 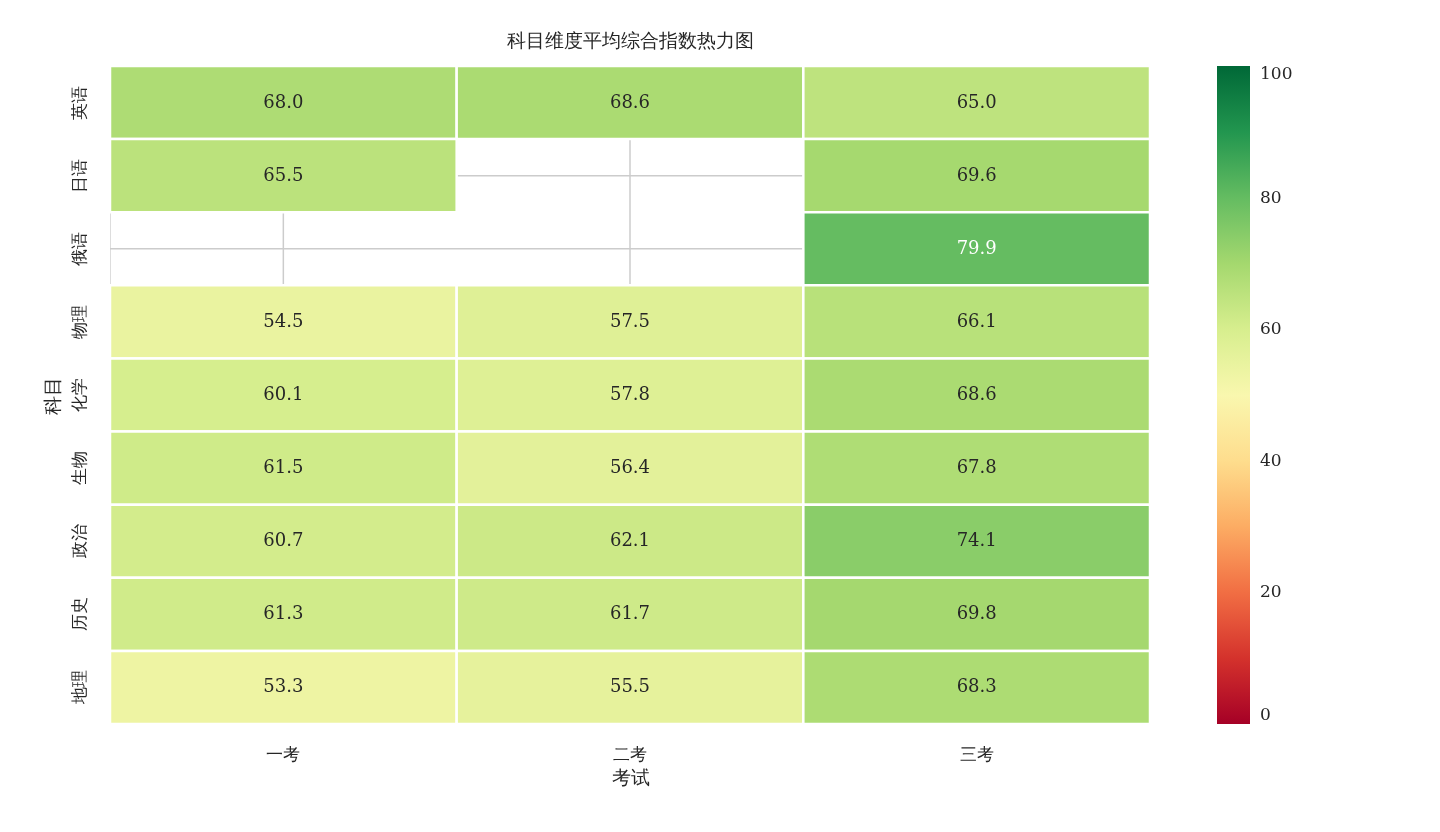 I want to click on data-label: 55.5, so click(x=630, y=686).